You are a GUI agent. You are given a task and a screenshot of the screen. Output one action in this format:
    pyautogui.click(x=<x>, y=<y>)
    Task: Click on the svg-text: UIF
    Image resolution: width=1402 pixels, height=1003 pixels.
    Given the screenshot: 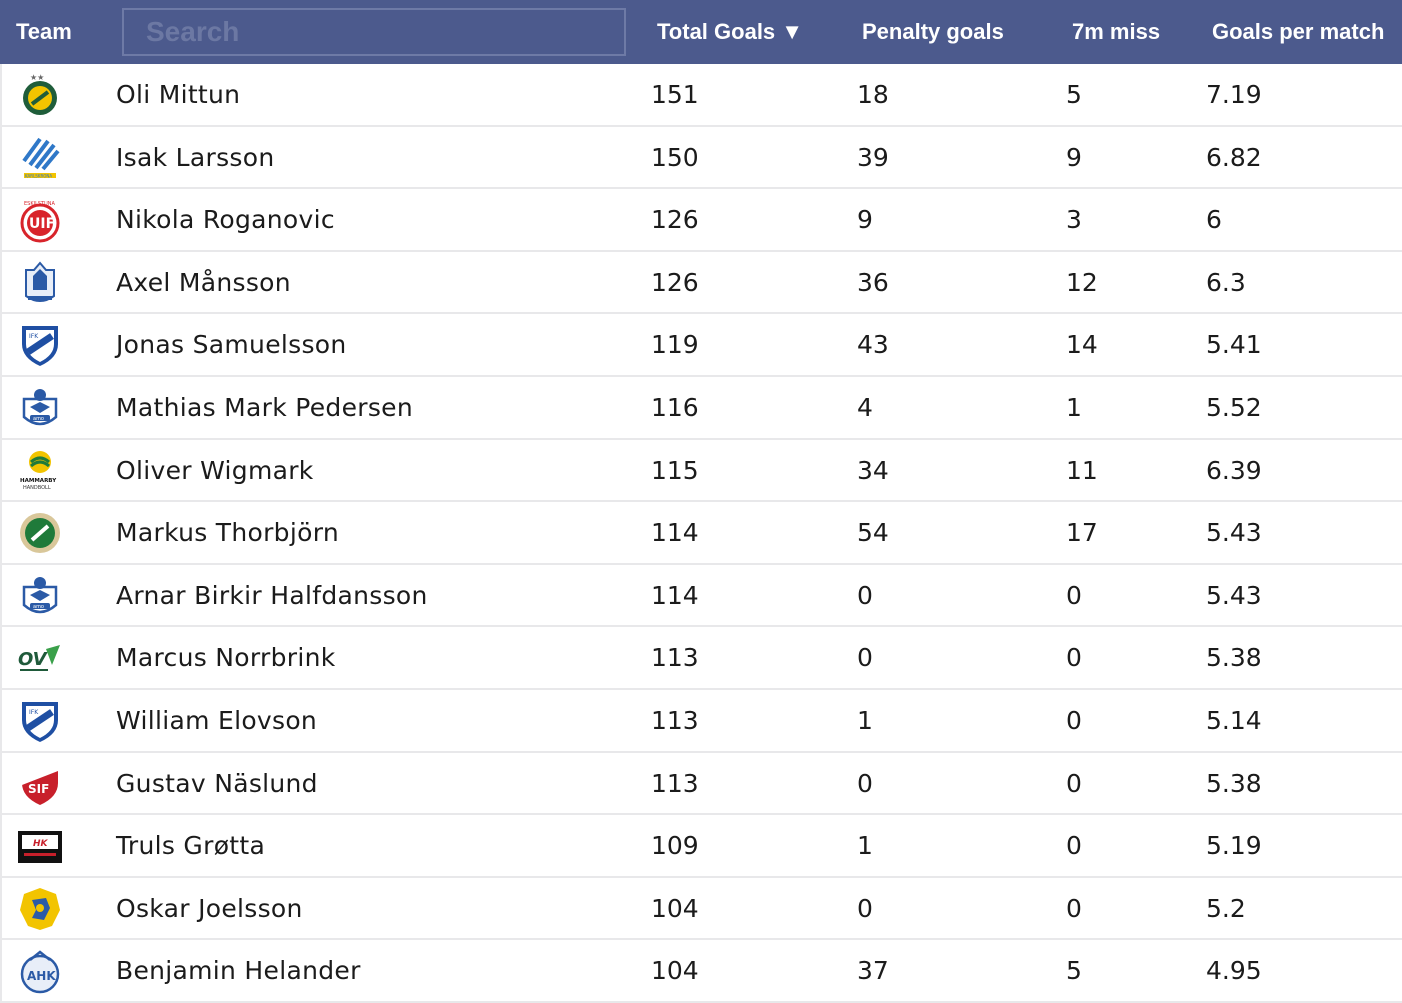 What is the action you would take?
    pyautogui.click(x=42, y=224)
    